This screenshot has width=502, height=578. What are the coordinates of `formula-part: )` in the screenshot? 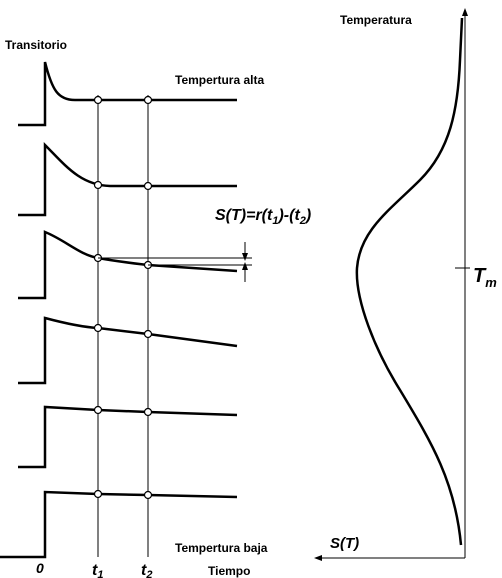 It's located at (307, 215).